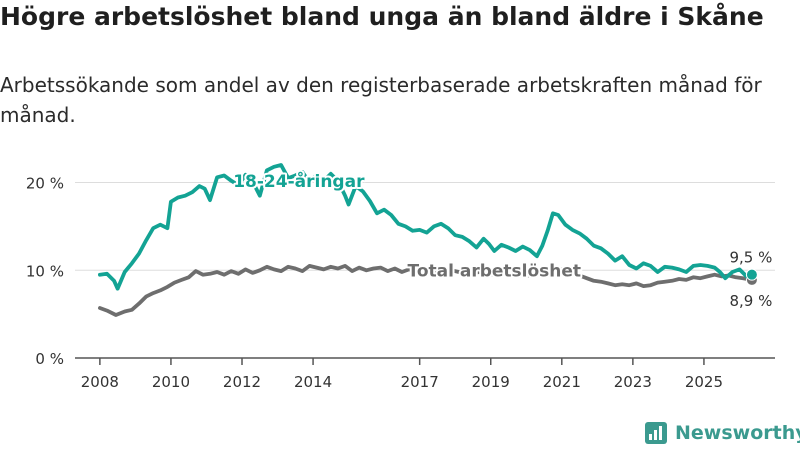 This screenshot has height=450, width=800. What do you see at coordinates (656, 433) in the screenshot?
I see `bar-chart-icon` at bounding box center [656, 433].